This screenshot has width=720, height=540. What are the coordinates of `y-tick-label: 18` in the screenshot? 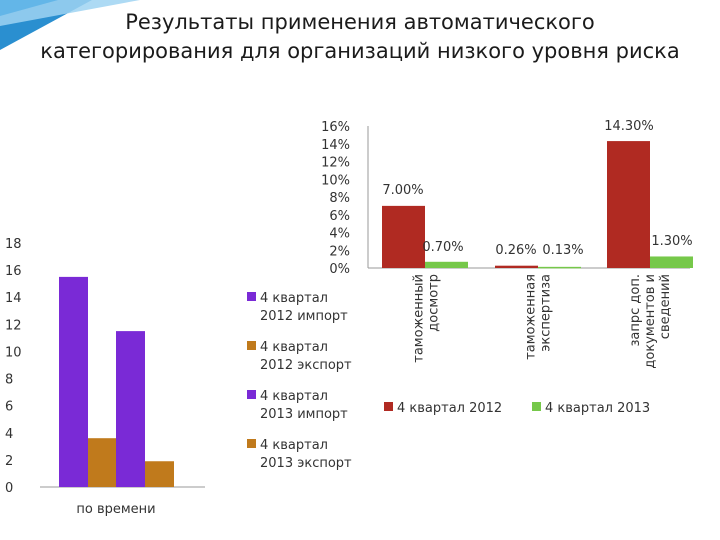 It's located at (13, 244).